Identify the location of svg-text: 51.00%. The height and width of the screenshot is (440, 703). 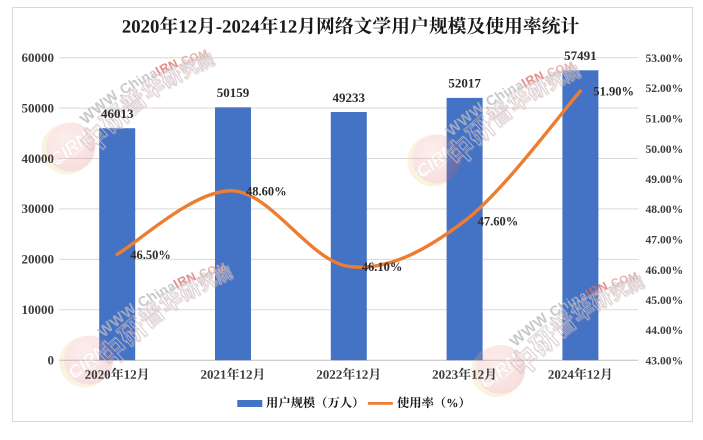
(665, 119).